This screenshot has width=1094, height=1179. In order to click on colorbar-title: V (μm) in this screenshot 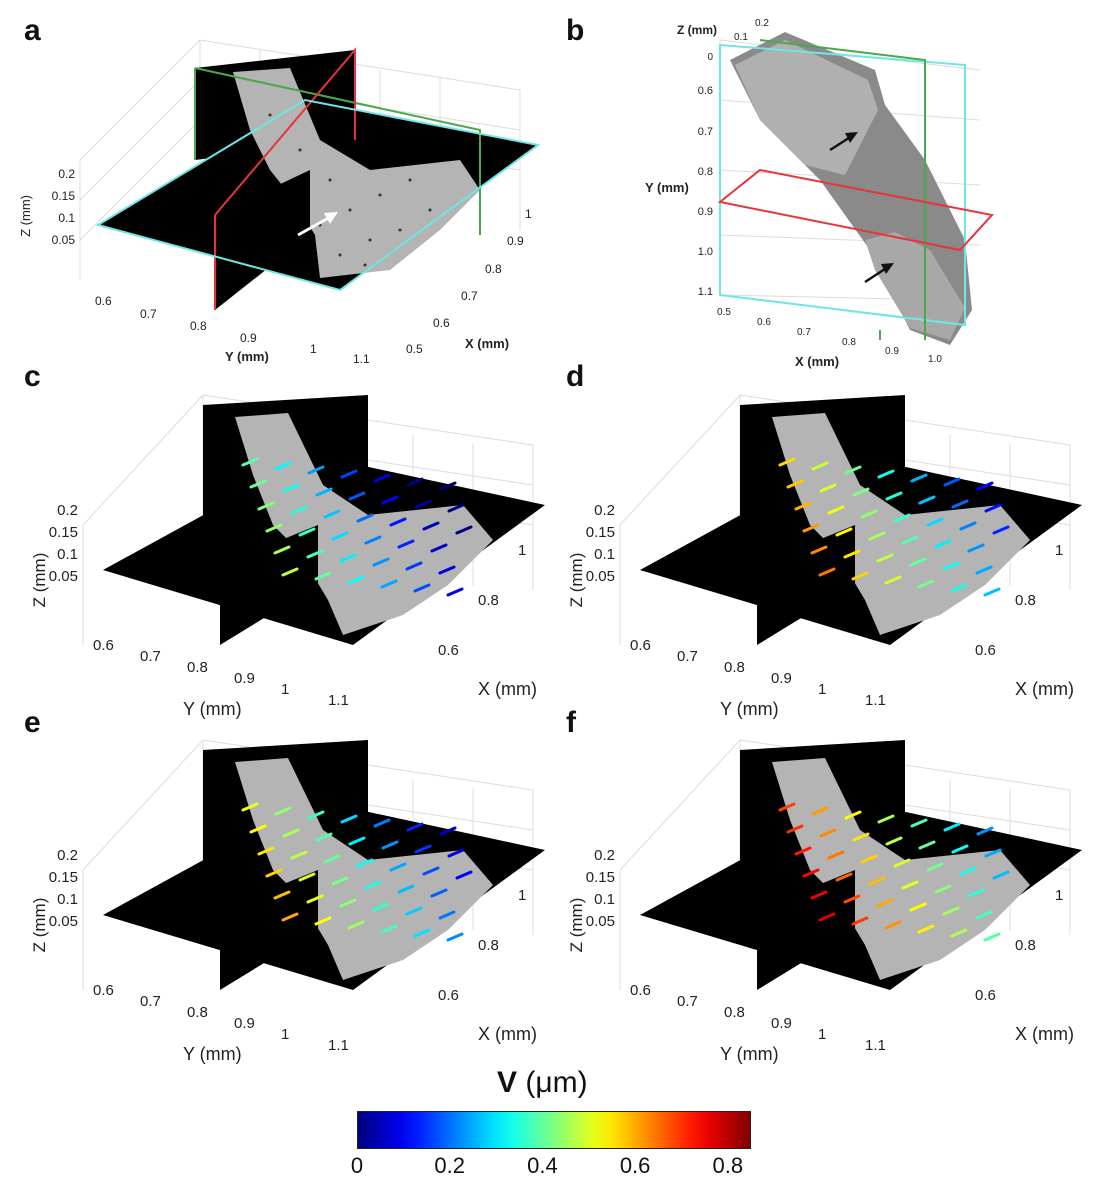, I will do `click(542, 1082)`.